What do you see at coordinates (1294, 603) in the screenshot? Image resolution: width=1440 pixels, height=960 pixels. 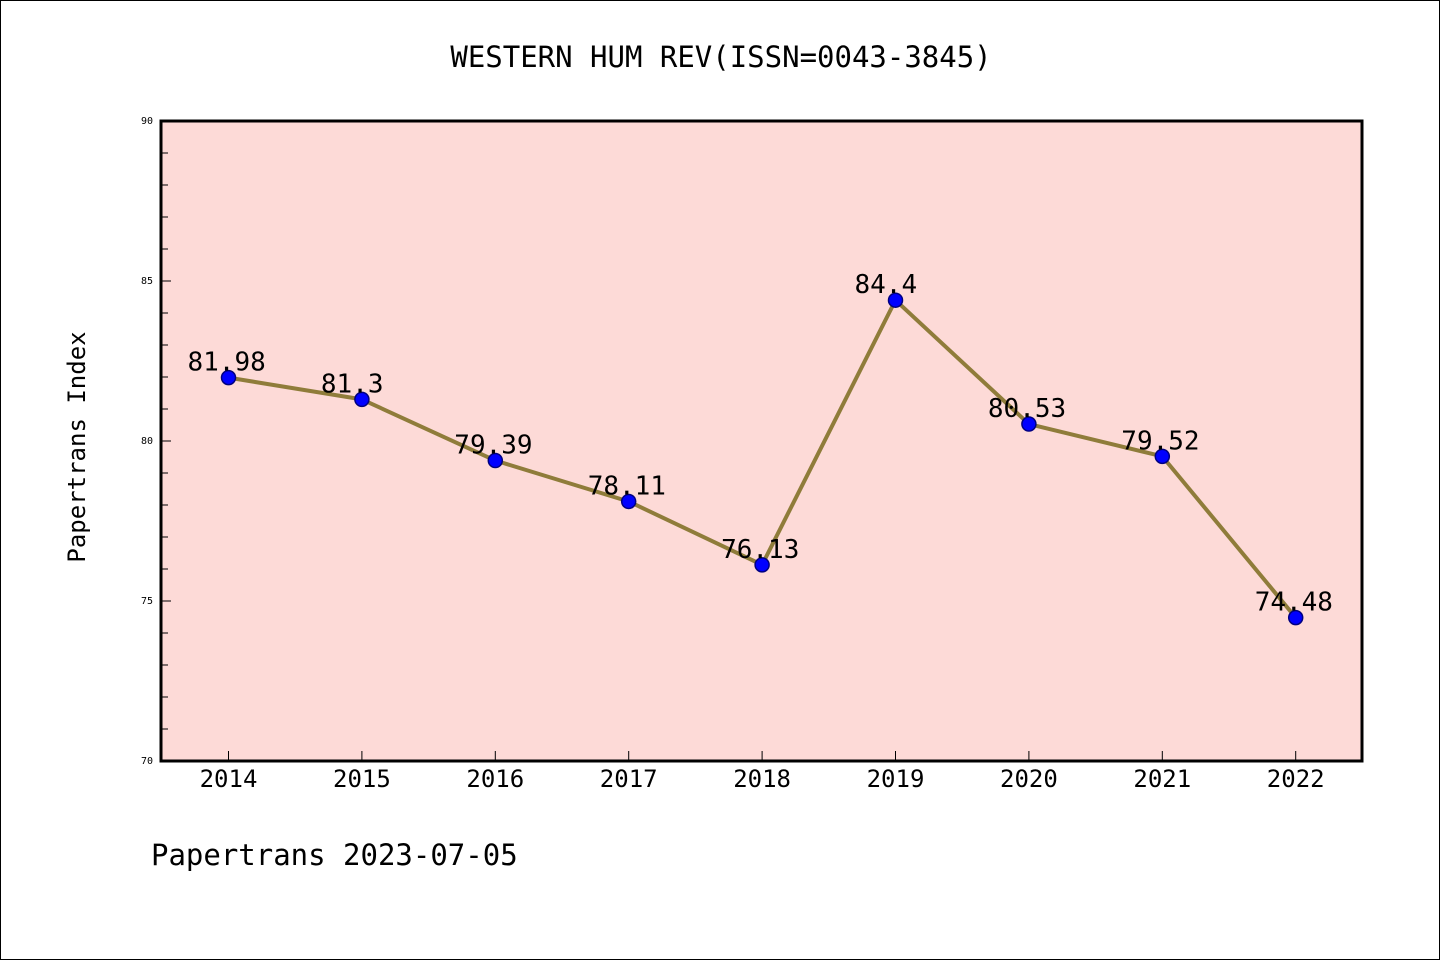 I see `data-label: 74.48` at bounding box center [1294, 603].